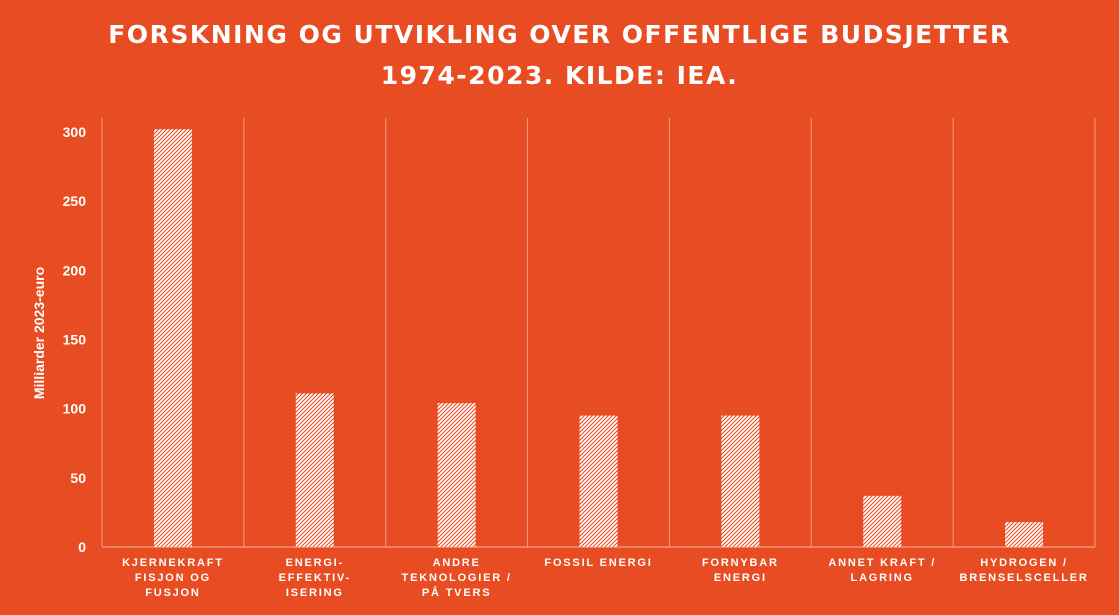 The height and width of the screenshot is (615, 1119). Describe the element at coordinates (78, 478) in the screenshot. I see `y-tick-label: 50` at that location.